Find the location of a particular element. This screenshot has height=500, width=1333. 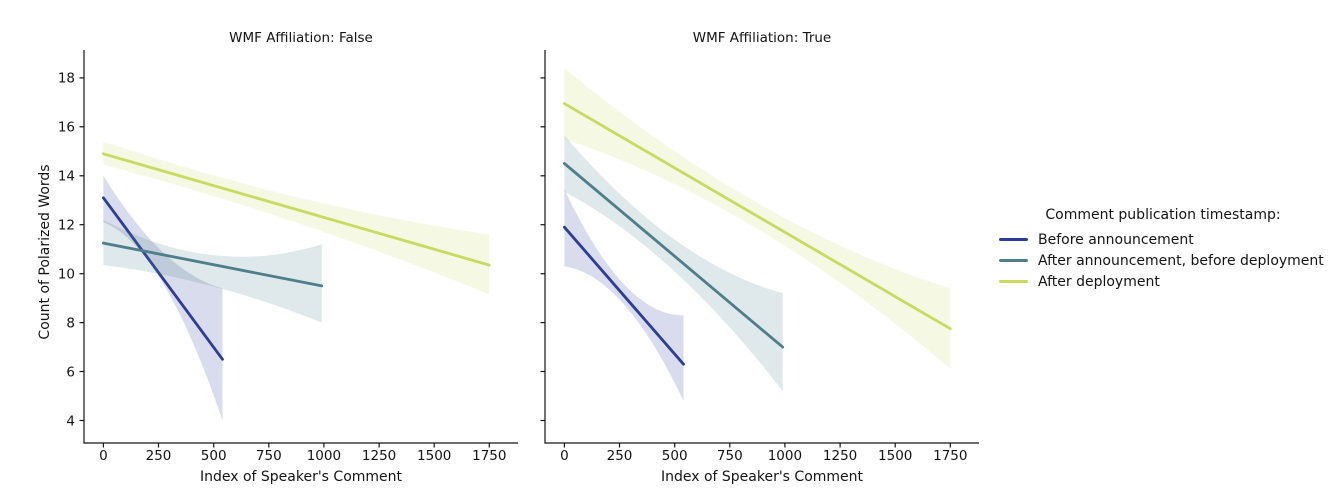

x-axis-label-left: Index of Speaker's Comment is located at coordinates (301, 477).